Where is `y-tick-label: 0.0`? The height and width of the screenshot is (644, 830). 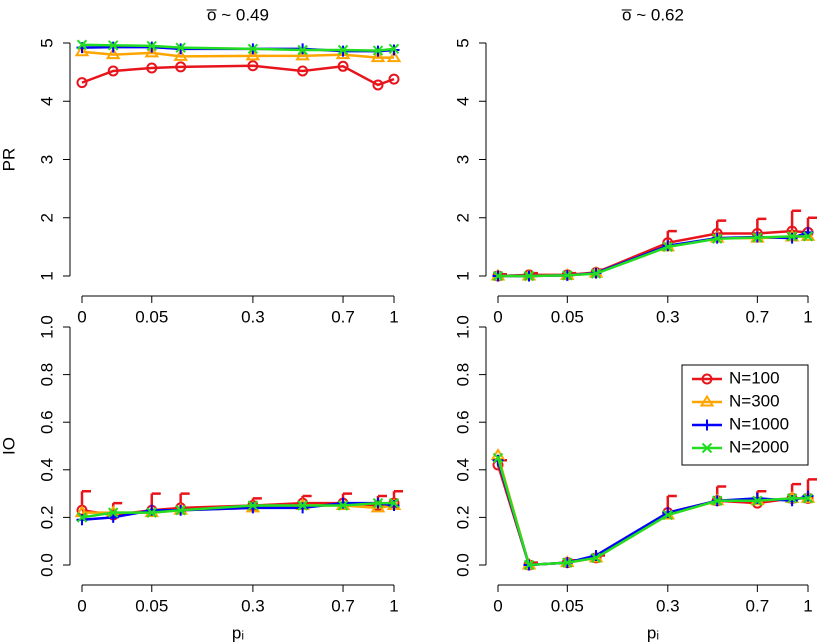 y-tick-label: 0.0 is located at coordinates (46, 565).